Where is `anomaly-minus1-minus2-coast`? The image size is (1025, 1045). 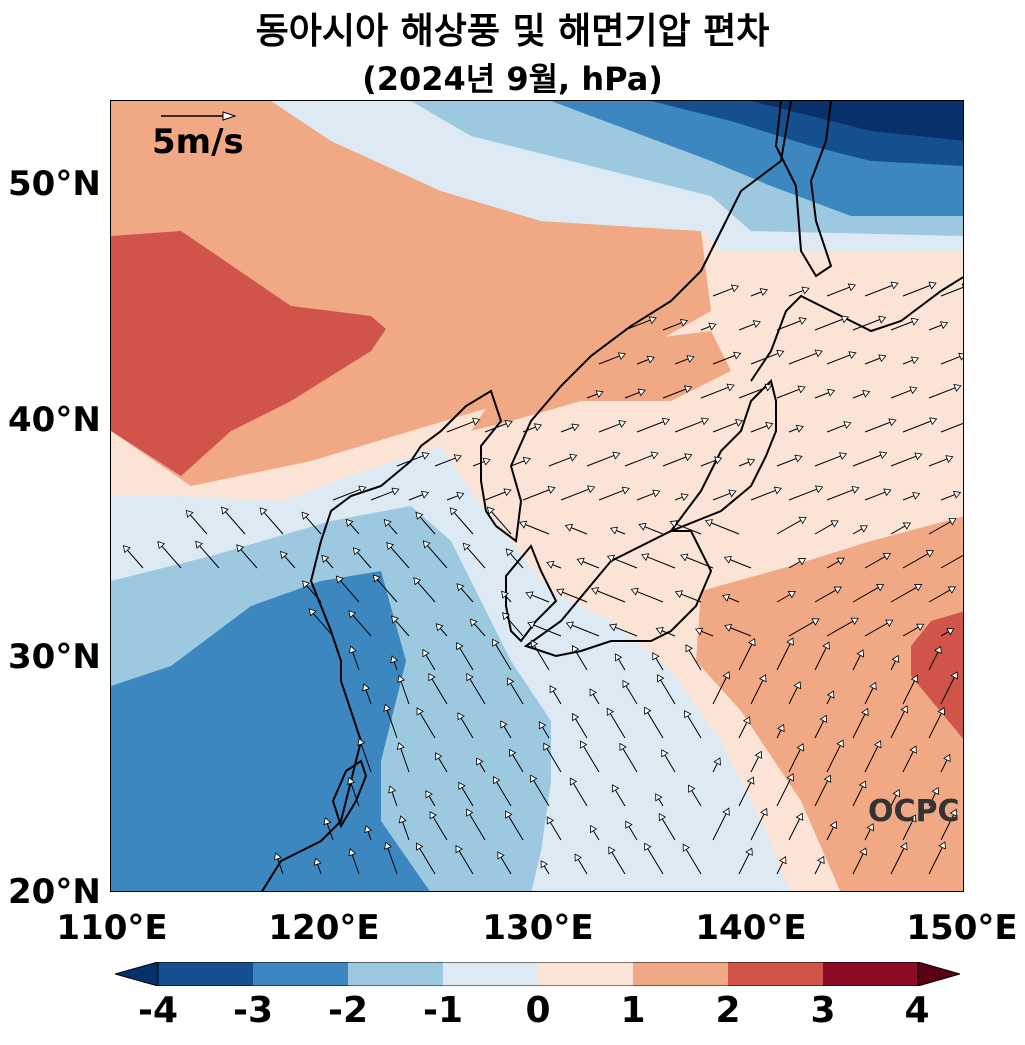 anomaly-minus1-minus2-coast is located at coordinates (141, 643).